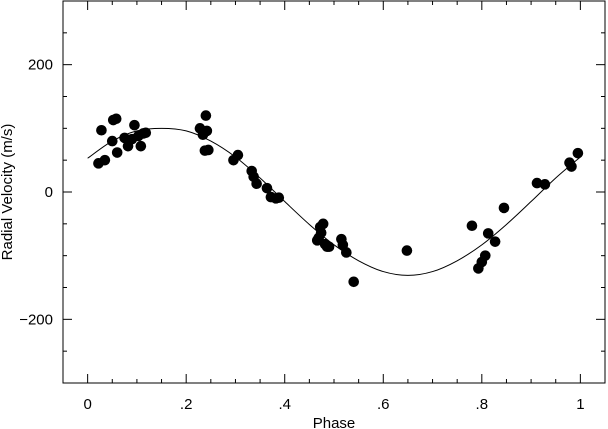  What do you see at coordinates (49, 192) in the screenshot?
I see `y-tick-label: 0` at bounding box center [49, 192].